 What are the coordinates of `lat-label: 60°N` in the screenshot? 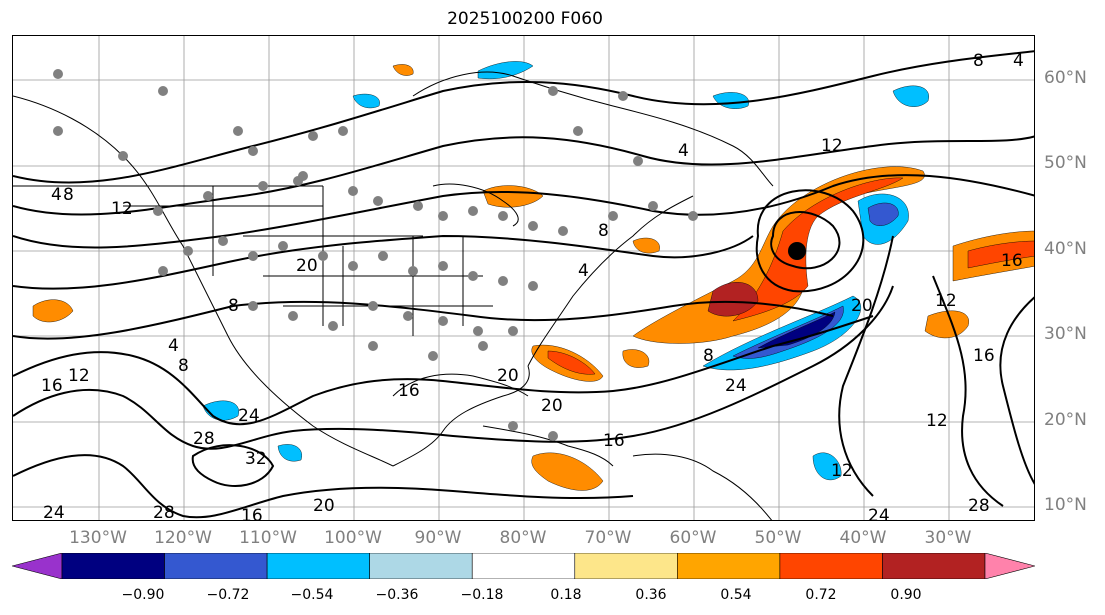 It's located at (1065, 78).